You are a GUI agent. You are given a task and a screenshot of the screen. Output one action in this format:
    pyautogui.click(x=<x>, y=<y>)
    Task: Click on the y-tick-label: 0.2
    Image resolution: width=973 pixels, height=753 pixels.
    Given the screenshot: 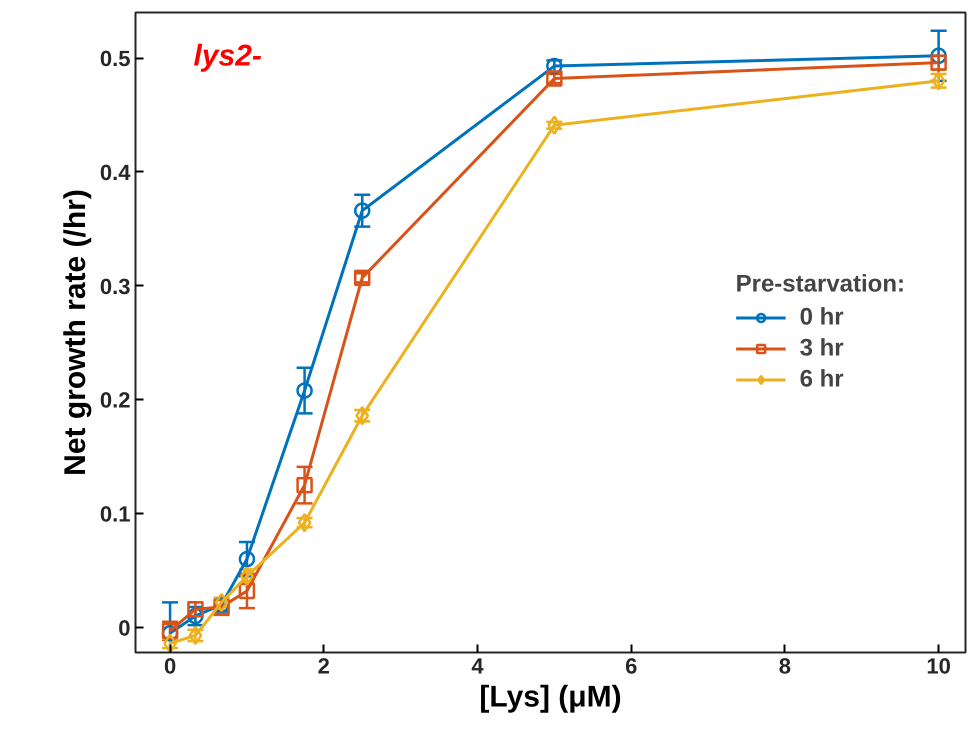 What is the action you would take?
    pyautogui.click(x=115, y=400)
    